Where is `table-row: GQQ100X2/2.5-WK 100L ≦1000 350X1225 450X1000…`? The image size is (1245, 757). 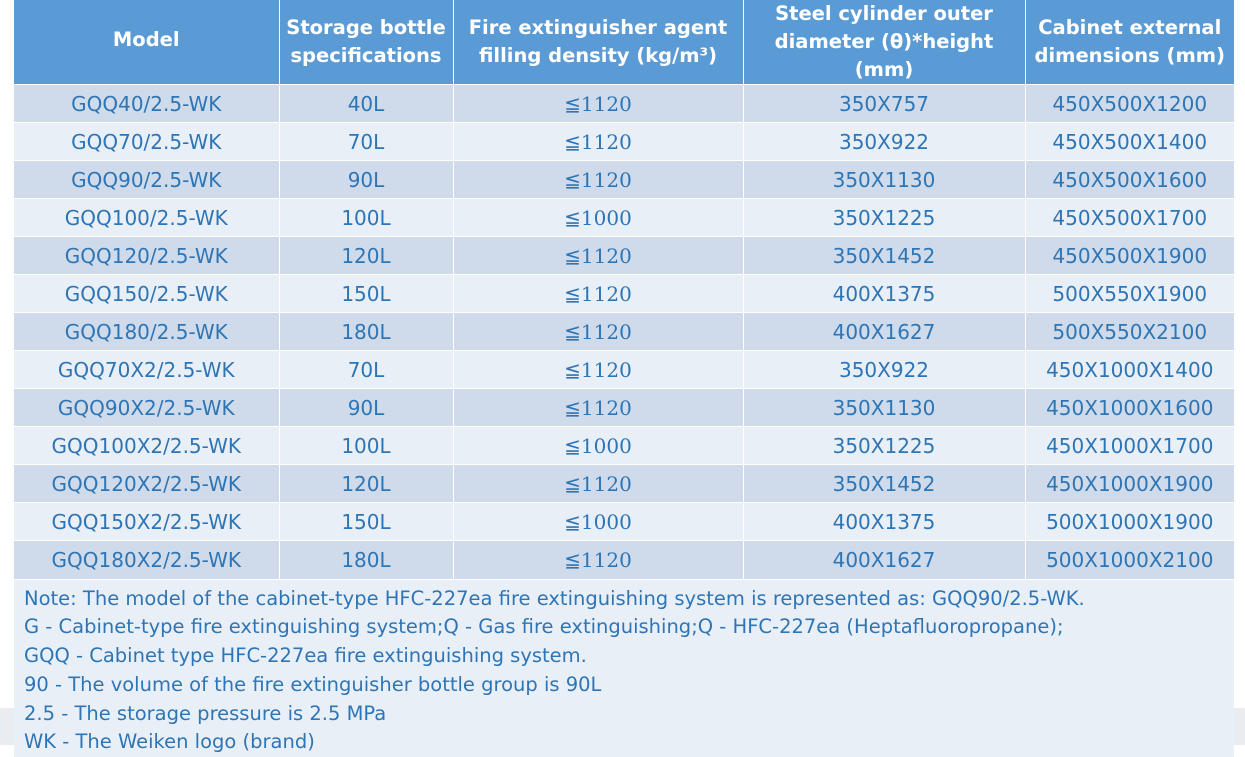
table-row: GQQ100X2/2.5-WK 100L ≦1000 350X1225 450X1000… is located at coordinates (624, 445).